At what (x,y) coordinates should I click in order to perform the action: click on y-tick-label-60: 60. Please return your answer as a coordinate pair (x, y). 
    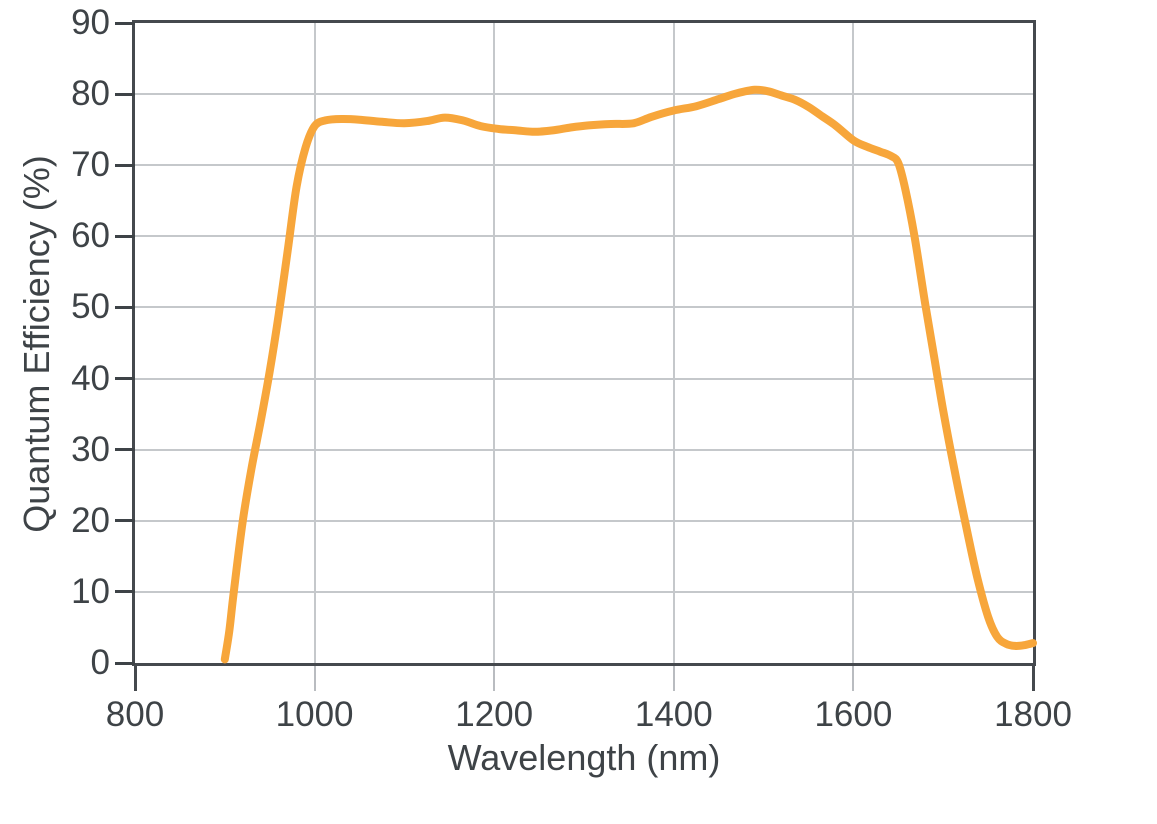
    Looking at the image, I should click on (90, 236).